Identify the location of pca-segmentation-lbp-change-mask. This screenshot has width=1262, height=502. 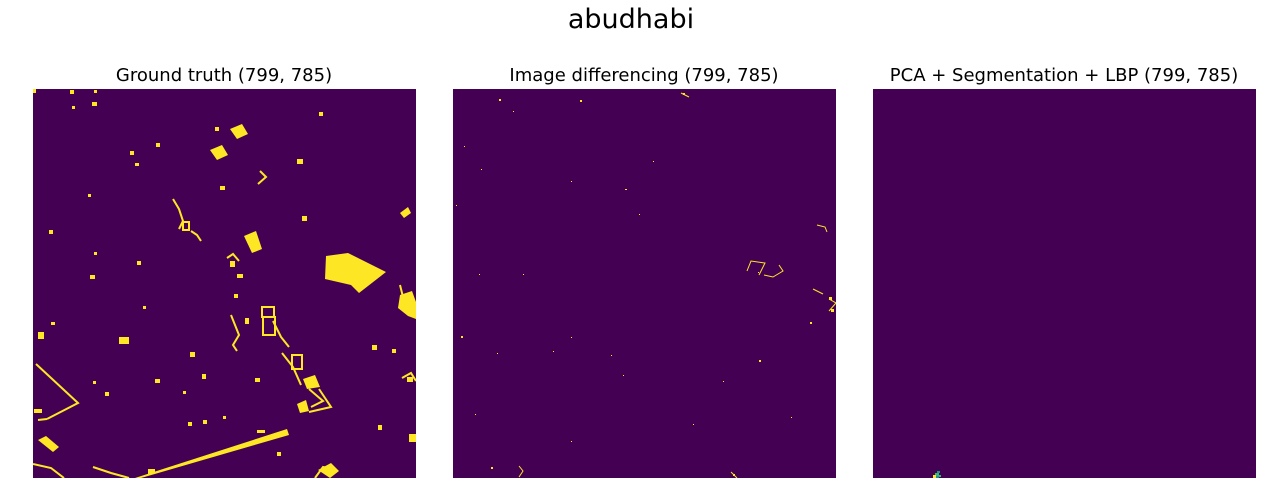
(937, 474).